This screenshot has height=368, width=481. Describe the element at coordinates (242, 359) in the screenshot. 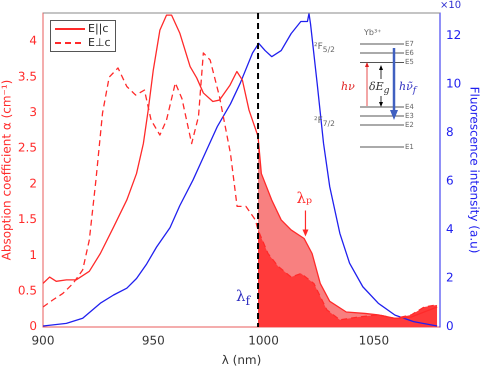

I see `x-axis-title: λ (nm)` at that location.